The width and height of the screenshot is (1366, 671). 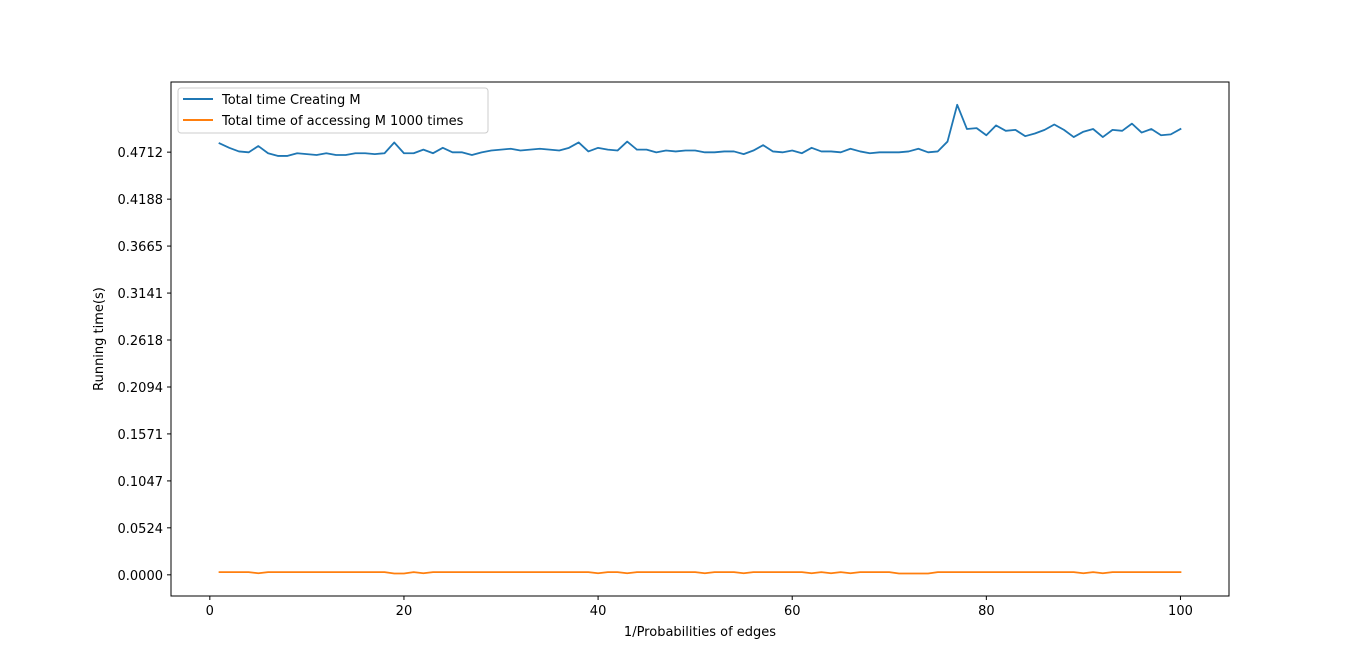 What do you see at coordinates (210, 611) in the screenshot?
I see `x-tick-label: 0` at bounding box center [210, 611].